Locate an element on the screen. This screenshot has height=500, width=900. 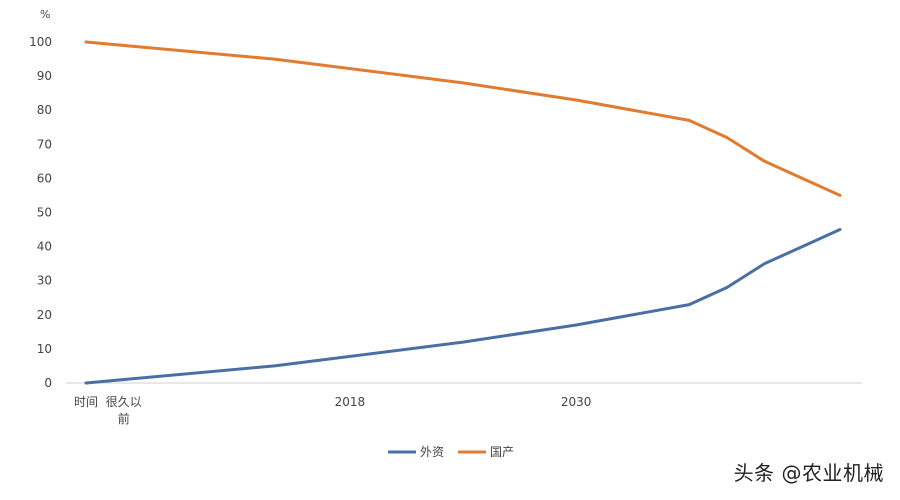
x-tick-label: 很久以 is located at coordinates (124, 402).